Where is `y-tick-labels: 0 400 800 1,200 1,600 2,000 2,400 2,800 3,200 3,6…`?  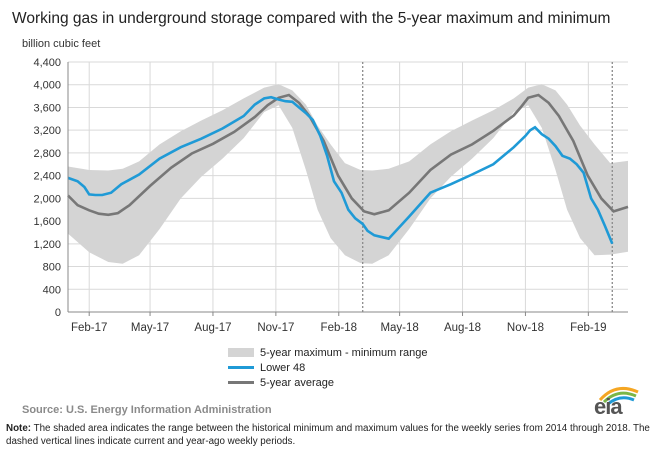 y-tick-labels: 0 400 800 1,200 1,600 2,000 2,400 2,800 3,200 3,6… is located at coordinates (47, 188).